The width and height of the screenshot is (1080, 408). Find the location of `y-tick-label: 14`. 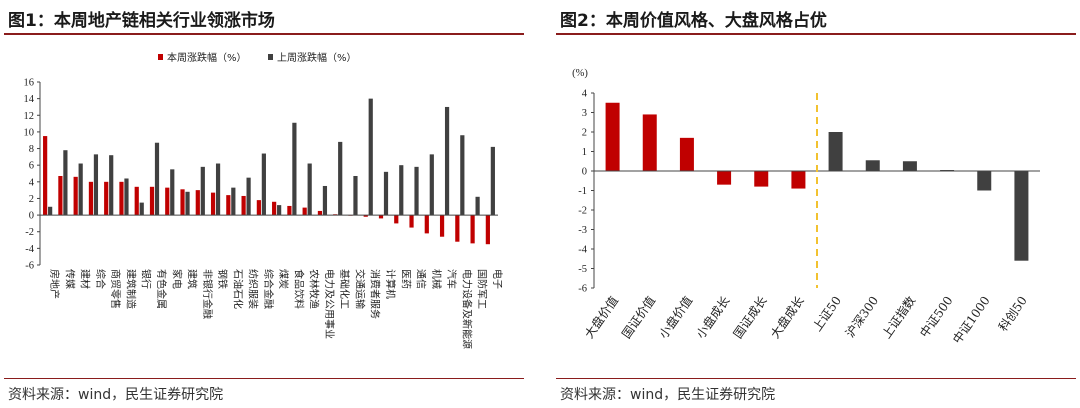

y-tick-label: 14 is located at coordinates (29, 99).